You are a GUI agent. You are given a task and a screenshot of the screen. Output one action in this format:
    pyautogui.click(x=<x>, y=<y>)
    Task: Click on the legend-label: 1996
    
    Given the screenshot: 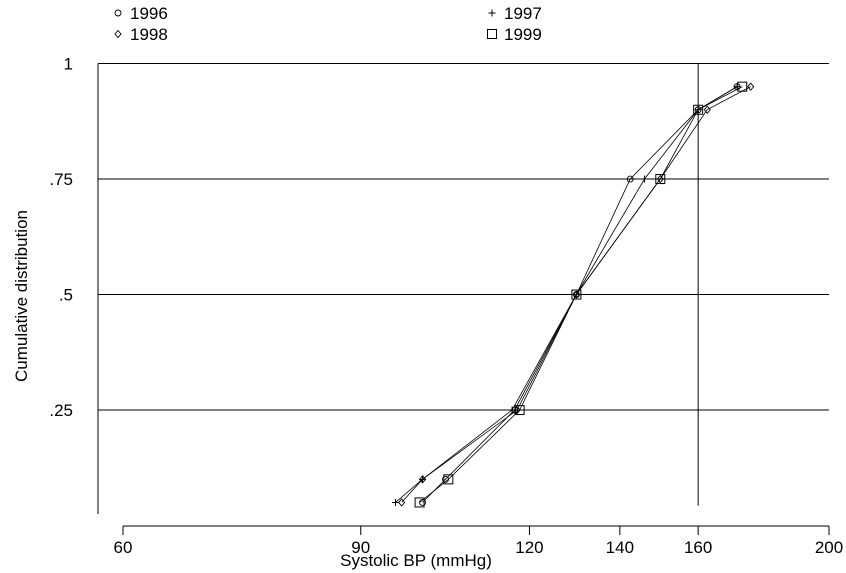 What is the action you would take?
    pyautogui.click(x=149, y=13)
    